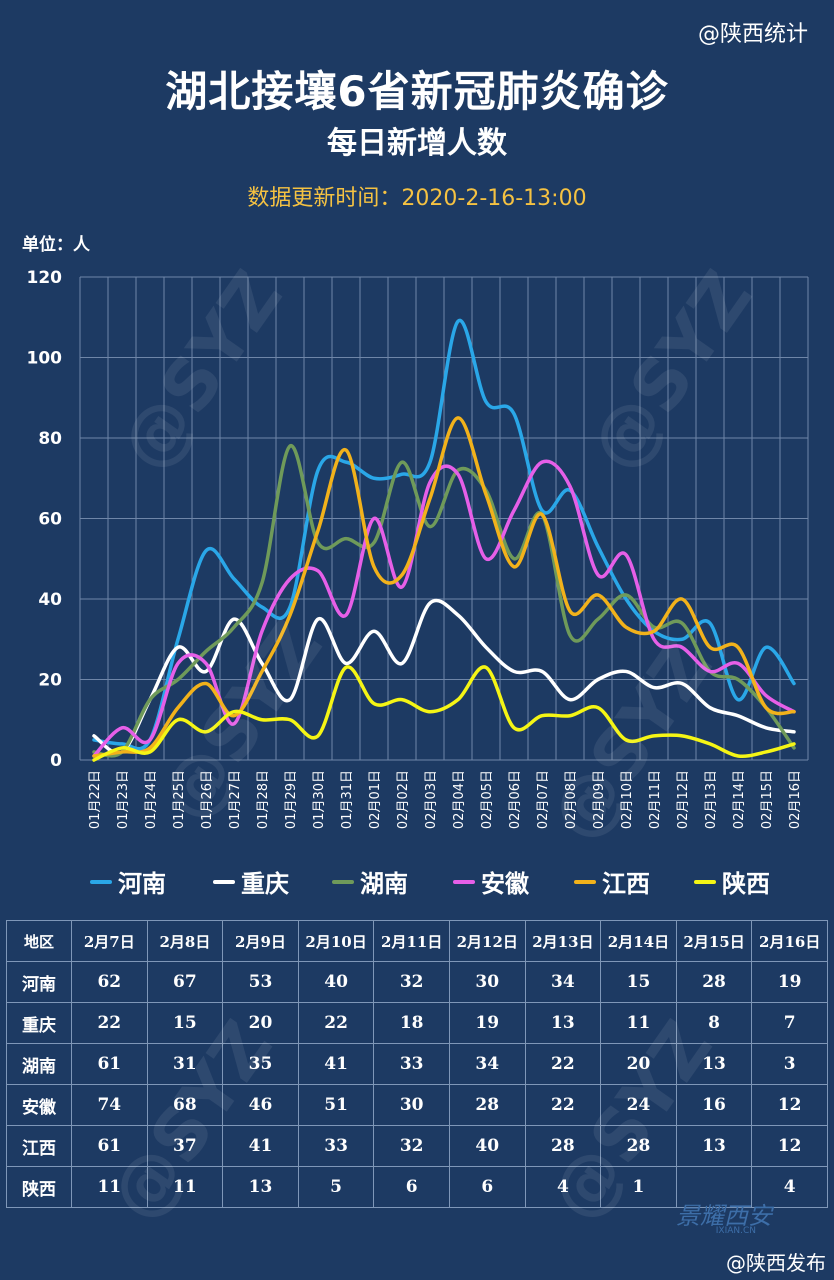  Describe the element at coordinates (39, 1146) in the screenshot. I see `table-row-header: 江西` at that location.